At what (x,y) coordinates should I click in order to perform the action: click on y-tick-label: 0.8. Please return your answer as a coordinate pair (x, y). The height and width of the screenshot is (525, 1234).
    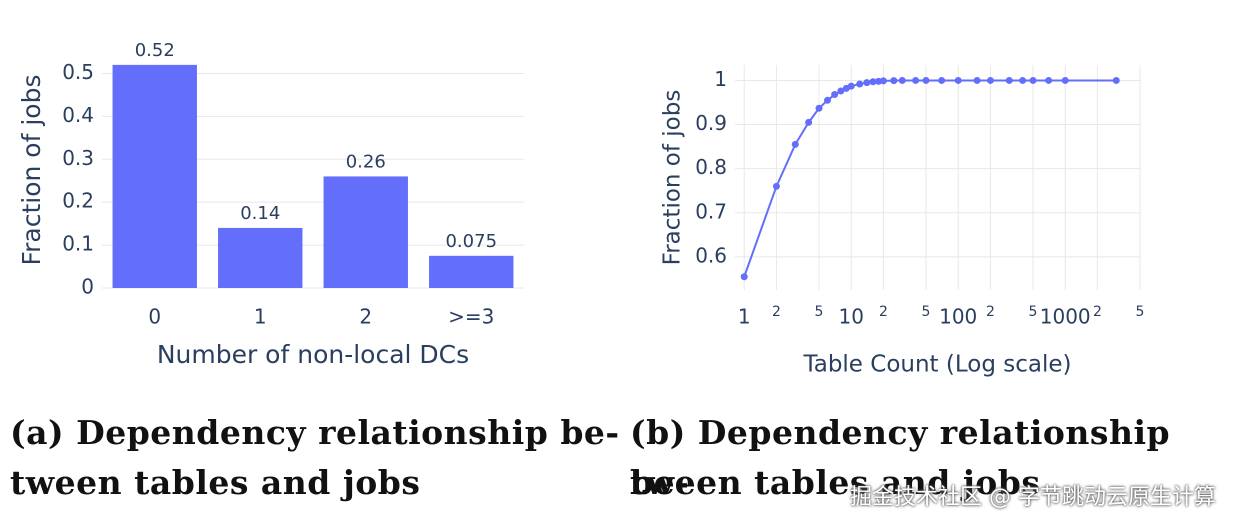
    Looking at the image, I should click on (711, 167).